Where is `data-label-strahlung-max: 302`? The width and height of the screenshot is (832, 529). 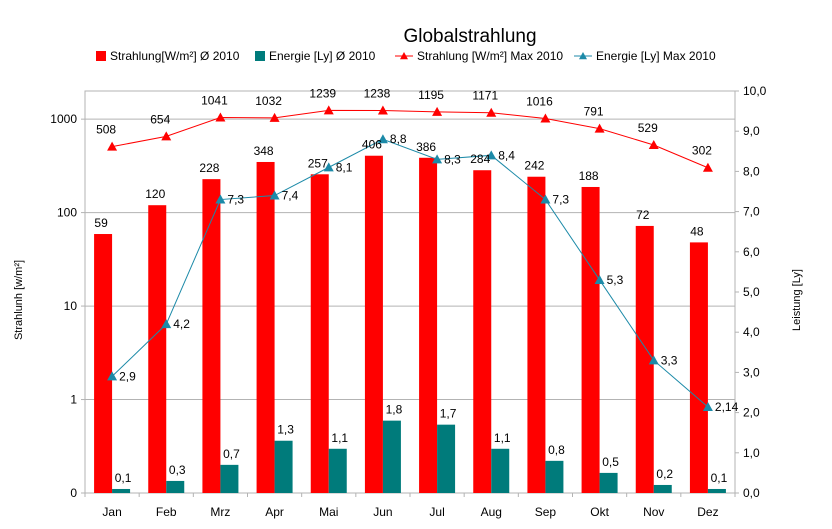 data-label-strahlung-max: 302 is located at coordinates (702, 151).